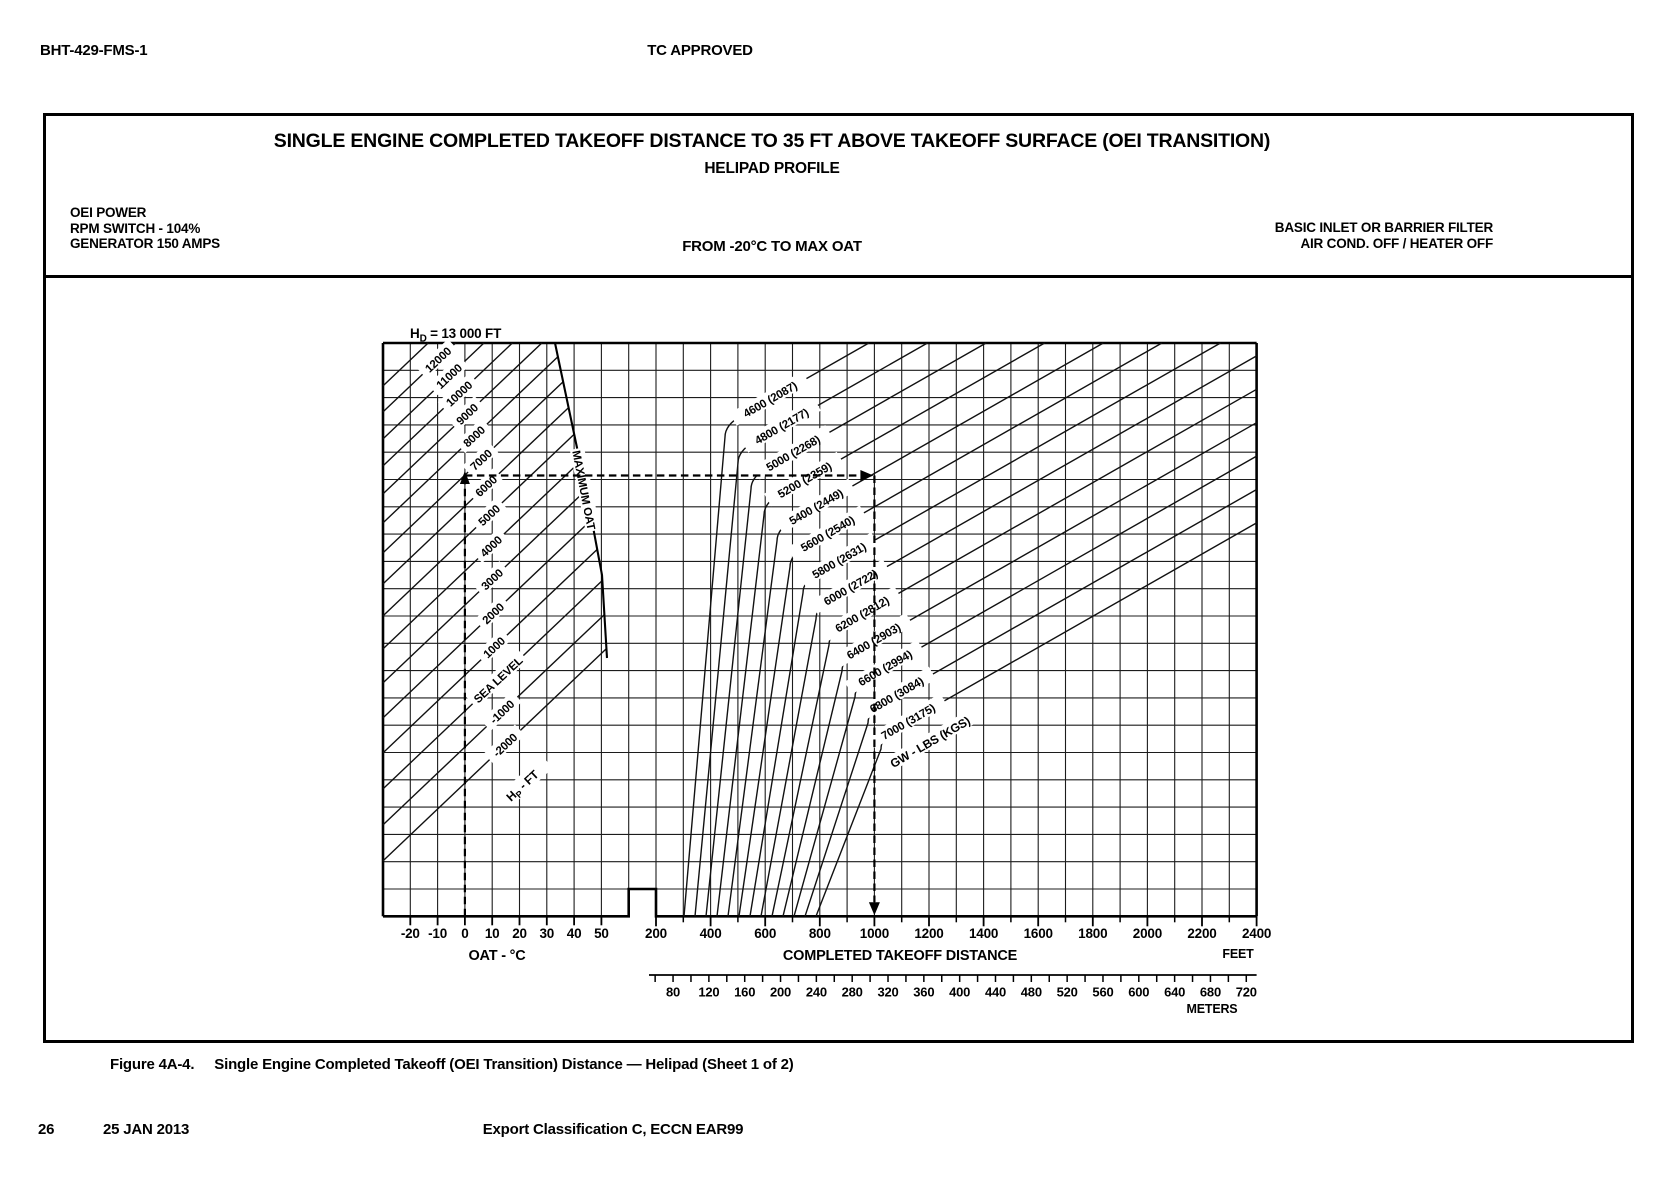 This screenshot has height=1190, width=1677. I want to click on meters-tick-label: 440, so click(995, 992).